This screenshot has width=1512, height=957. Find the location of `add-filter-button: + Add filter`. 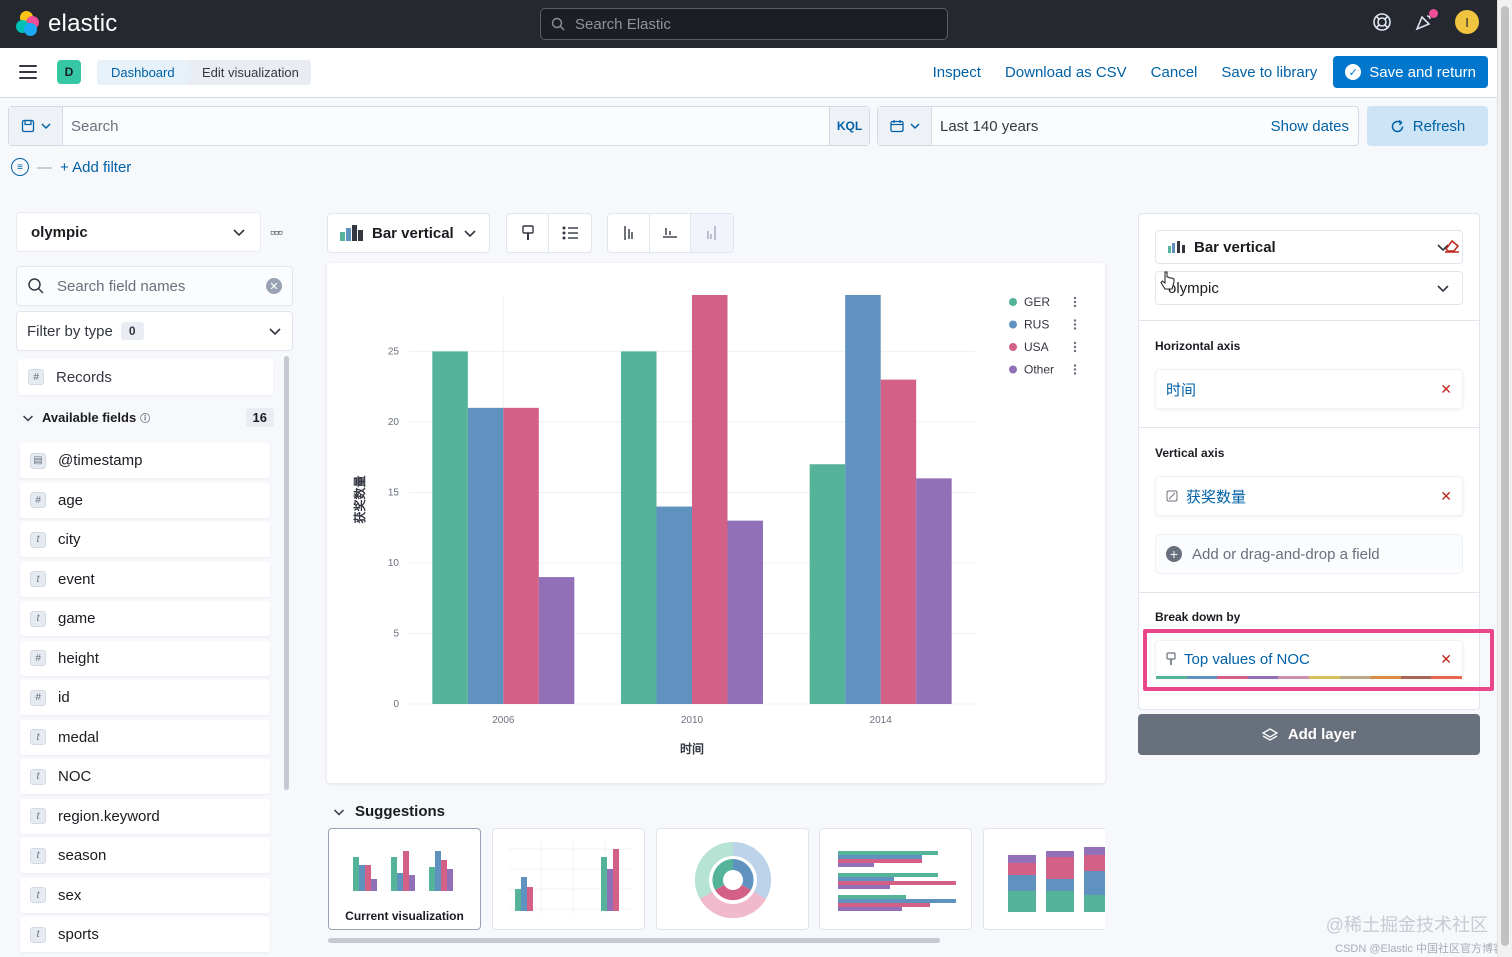

add-filter-button: + Add filter is located at coordinates (96, 167).